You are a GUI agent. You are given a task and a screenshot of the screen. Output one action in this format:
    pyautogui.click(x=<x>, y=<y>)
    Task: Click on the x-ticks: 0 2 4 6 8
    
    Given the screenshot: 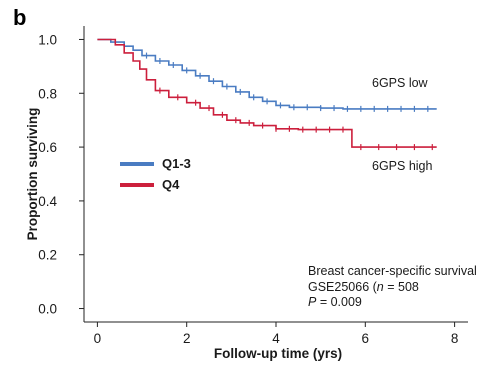 What is the action you would take?
    pyautogui.click(x=276, y=334)
    